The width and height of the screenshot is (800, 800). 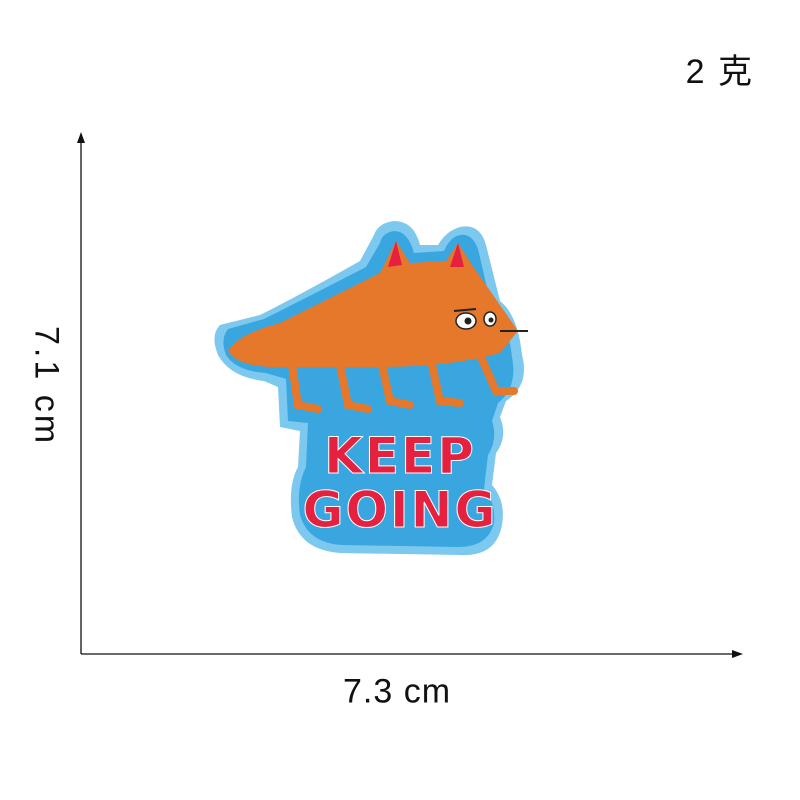 I want to click on width-label: 7.3 cm, so click(x=397, y=691).